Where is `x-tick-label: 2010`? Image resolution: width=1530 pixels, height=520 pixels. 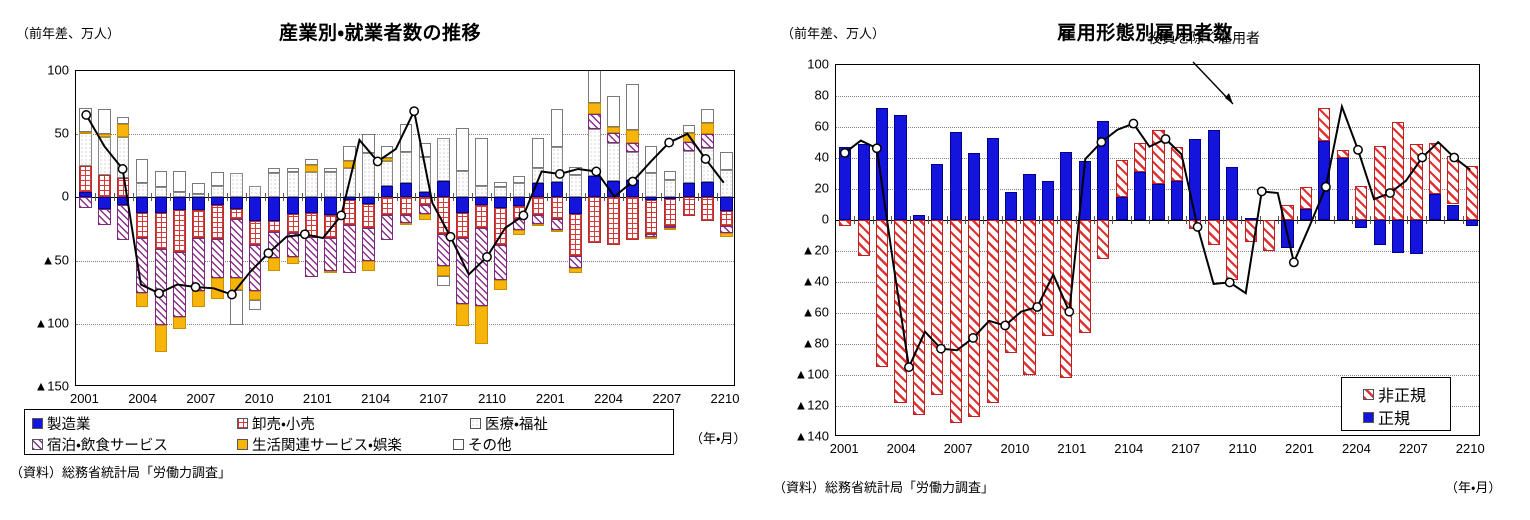 x-tick-label: 2010 is located at coordinates (259, 398).